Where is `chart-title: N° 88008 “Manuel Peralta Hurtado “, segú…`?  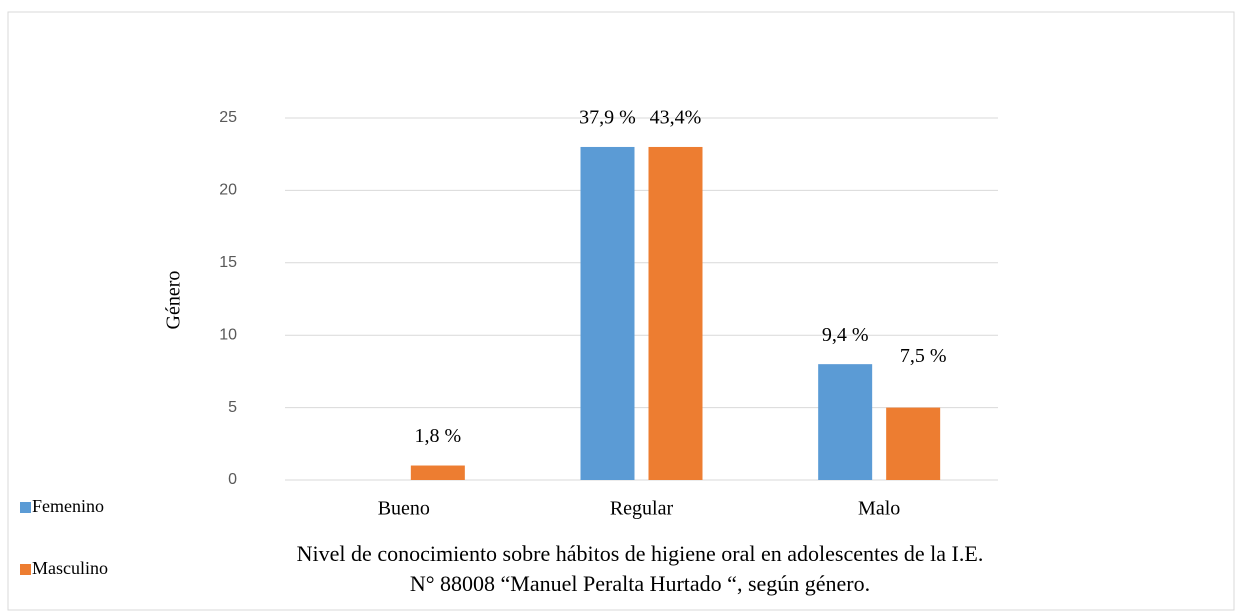
chart-title: N° 88008 “Manuel Peralta Hurtado “, segú… is located at coordinates (640, 583).